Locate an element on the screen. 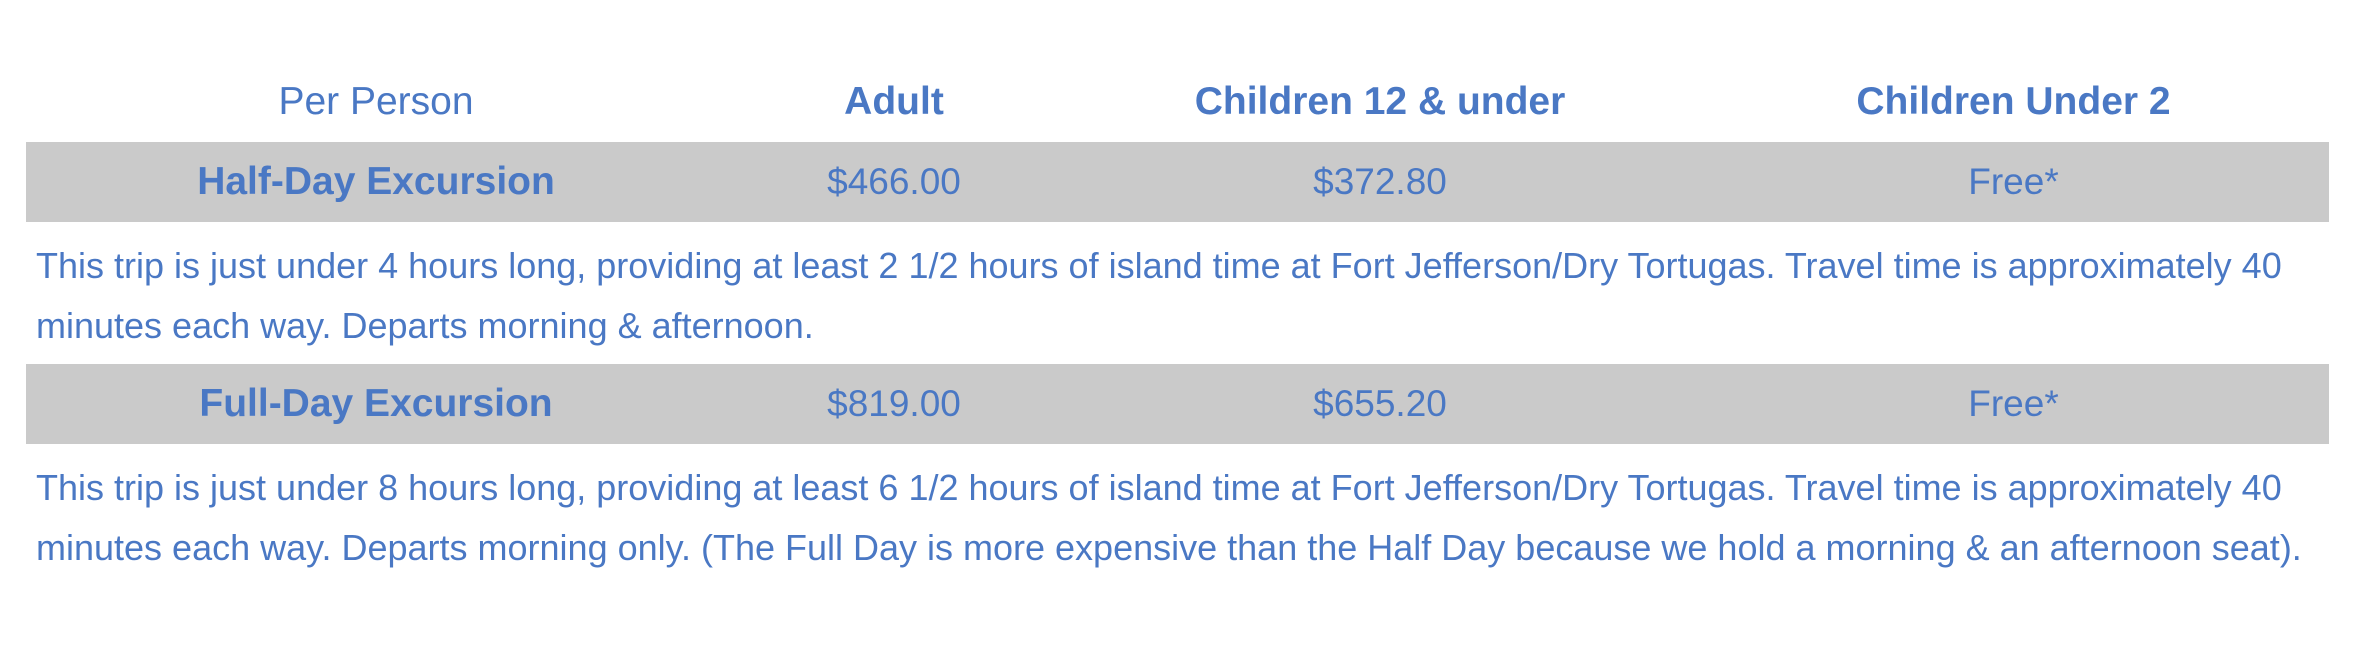 The height and width of the screenshot is (668, 2354). table-row-half-day: Half-Day Excursion $466.00 $372.80 Free* is located at coordinates (1177, 182).